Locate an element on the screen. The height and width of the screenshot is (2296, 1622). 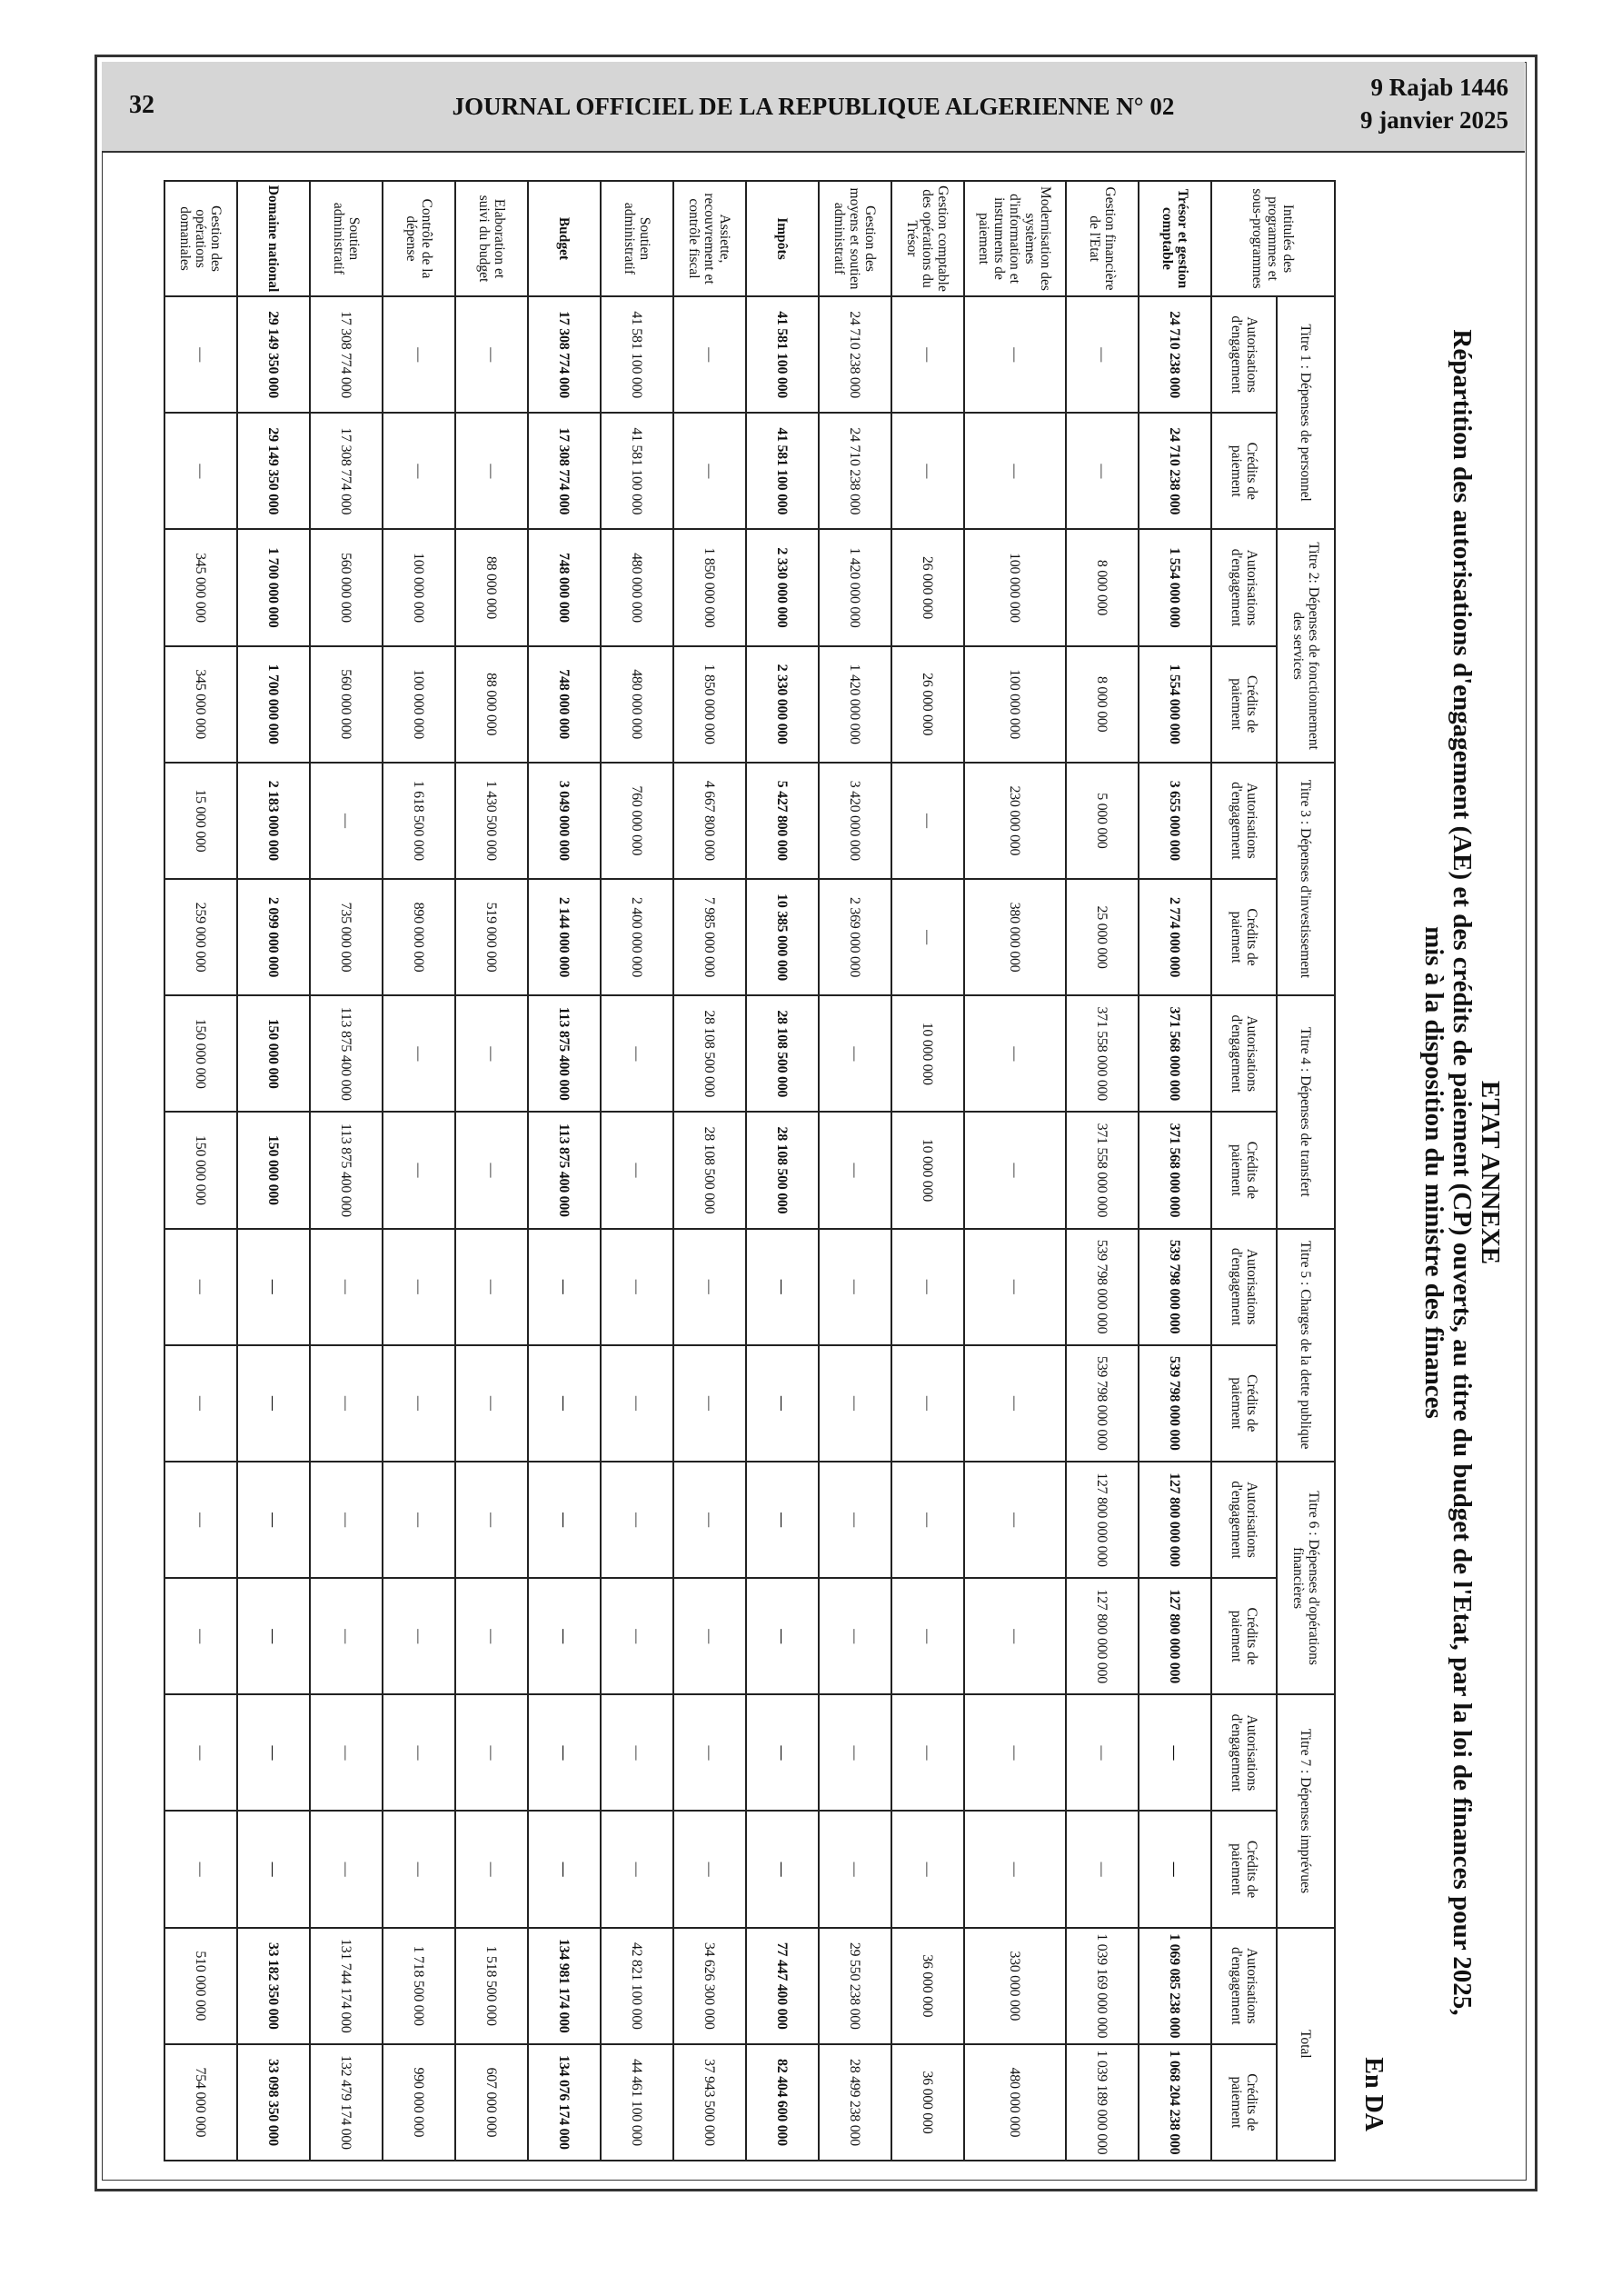
ae-value: 28 108 500 000 is located at coordinates (782, 1054).